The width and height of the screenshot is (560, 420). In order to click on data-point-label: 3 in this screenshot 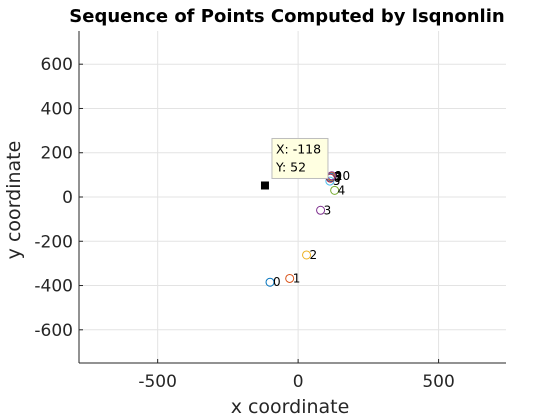, I will do `click(328, 210)`.